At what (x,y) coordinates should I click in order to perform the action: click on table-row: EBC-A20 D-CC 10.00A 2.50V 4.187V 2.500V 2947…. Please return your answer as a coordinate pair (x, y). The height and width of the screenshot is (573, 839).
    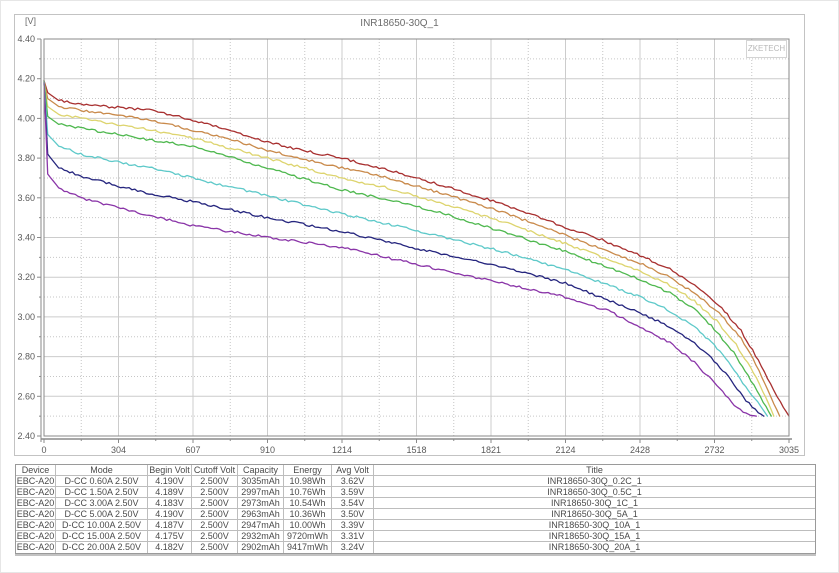
    Looking at the image, I should click on (415, 525).